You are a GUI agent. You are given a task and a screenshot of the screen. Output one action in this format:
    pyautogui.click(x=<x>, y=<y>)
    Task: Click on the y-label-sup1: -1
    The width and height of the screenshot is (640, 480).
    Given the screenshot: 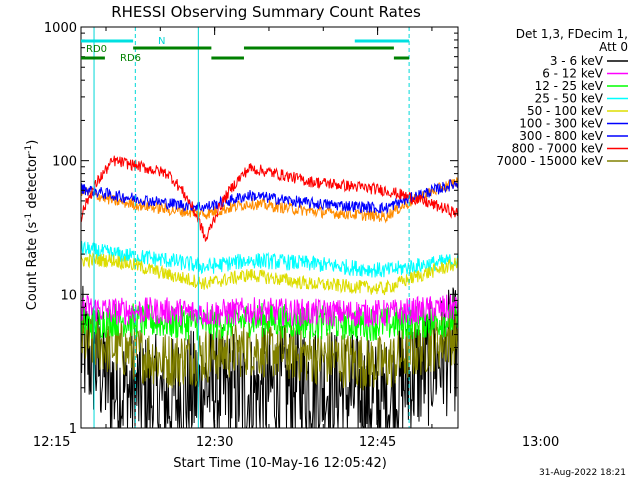 What is the action you would take?
    pyautogui.click(x=29, y=217)
    